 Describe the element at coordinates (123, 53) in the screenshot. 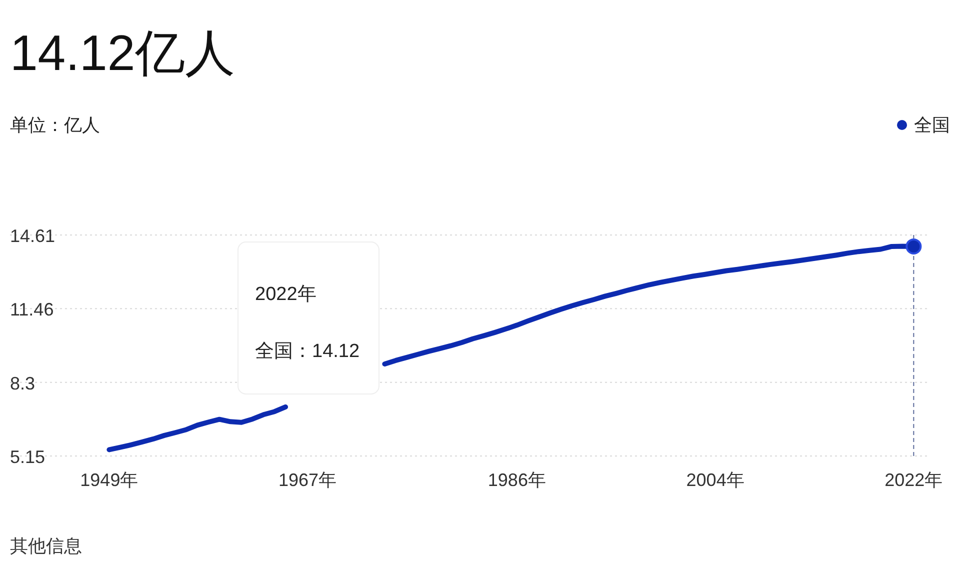

I see `chart-title: 14.12亿人` at that location.